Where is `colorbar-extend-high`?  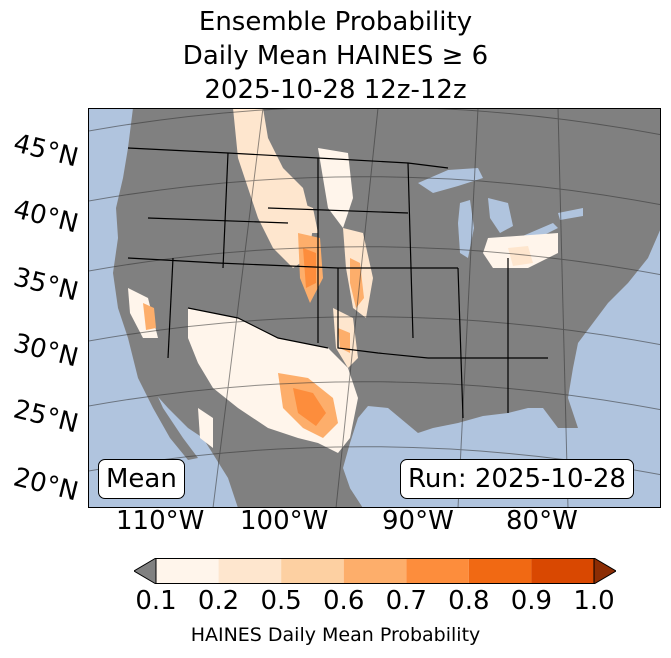 colorbar-extend-high is located at coordinates (604, 571).